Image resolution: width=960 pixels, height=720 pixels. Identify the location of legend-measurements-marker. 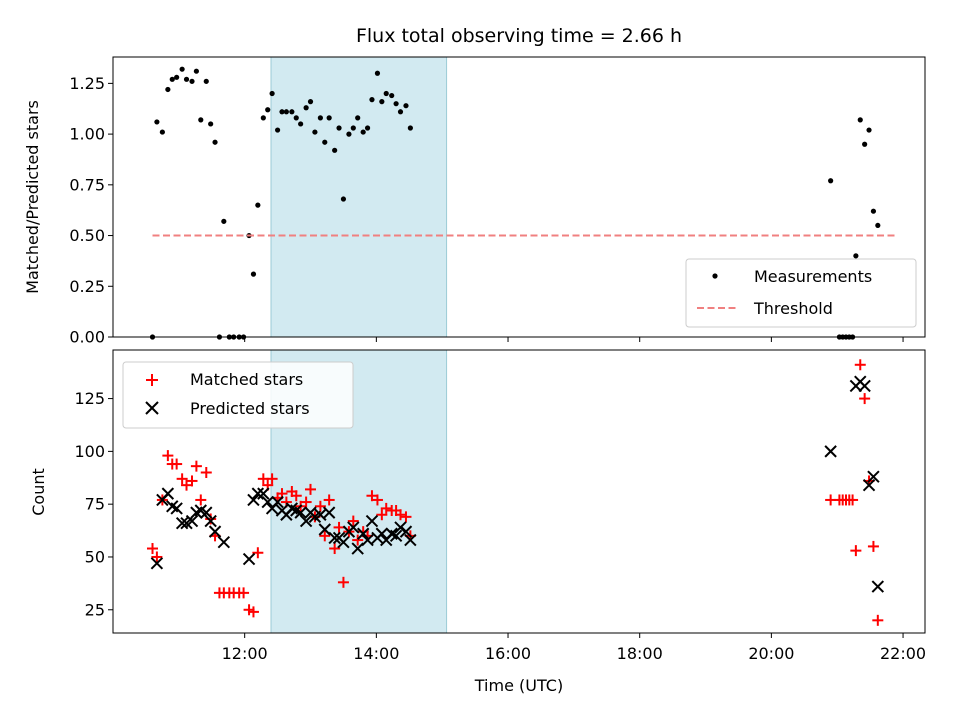
(715, 276).